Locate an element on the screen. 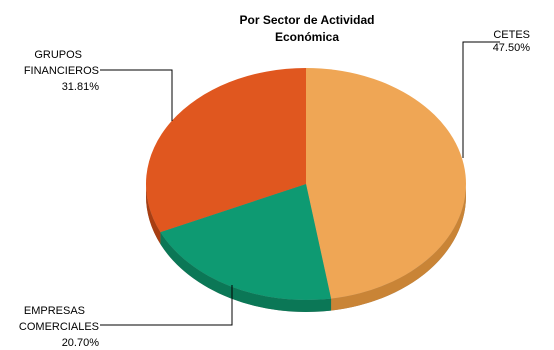 The image size is (554, 350). pie-slice-empresas is located at coordinates (246, 242).